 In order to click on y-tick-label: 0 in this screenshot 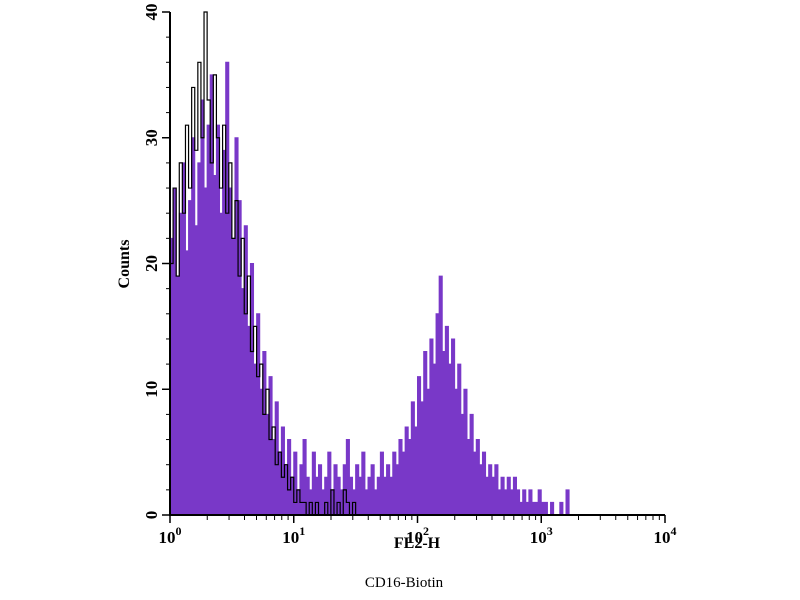, I will do `click(151, 515)`.